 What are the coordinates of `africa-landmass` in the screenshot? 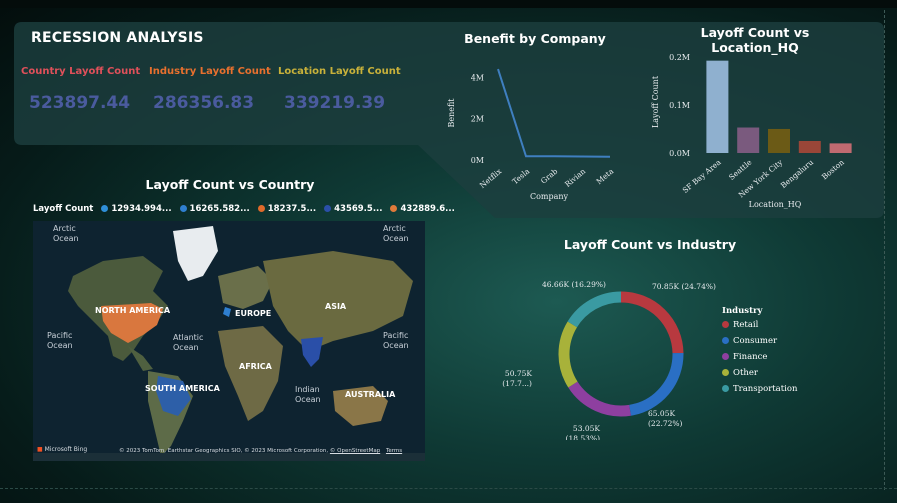 It's located at (250, 373).